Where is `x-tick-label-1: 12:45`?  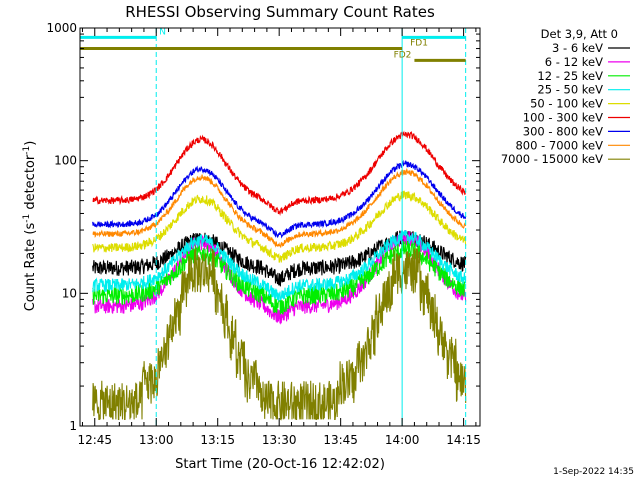
x-tick-label-1: 12:45 is located at coordinates (94, 440).